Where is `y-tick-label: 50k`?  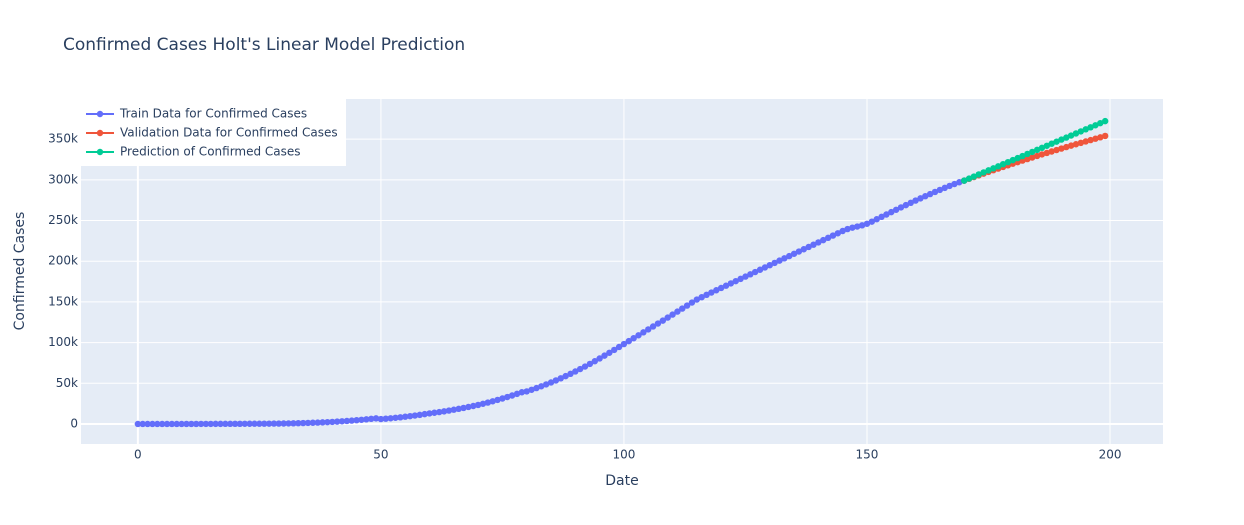
y-tick-label: 50k is located at coordinates (67, 383).